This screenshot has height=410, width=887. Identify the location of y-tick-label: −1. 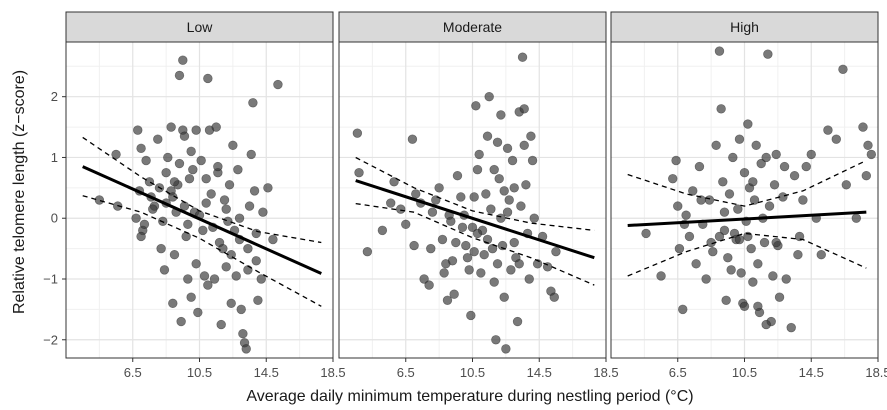
(50, 279).